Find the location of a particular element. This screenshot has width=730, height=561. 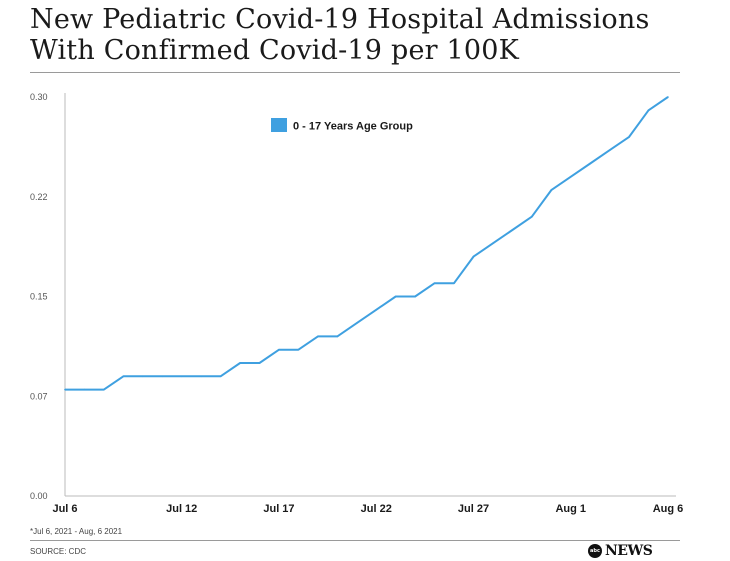

y-tick-label: 0.00 is located at coordinates (39, 496).